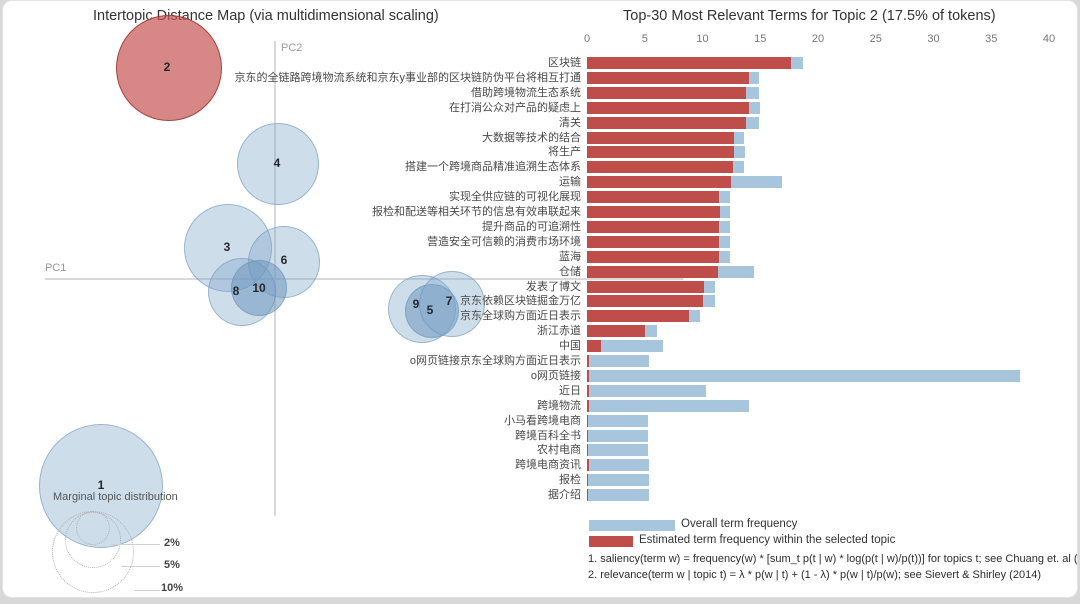  I want to click on term-label: 跨境电商资讯, so click(548, 465).